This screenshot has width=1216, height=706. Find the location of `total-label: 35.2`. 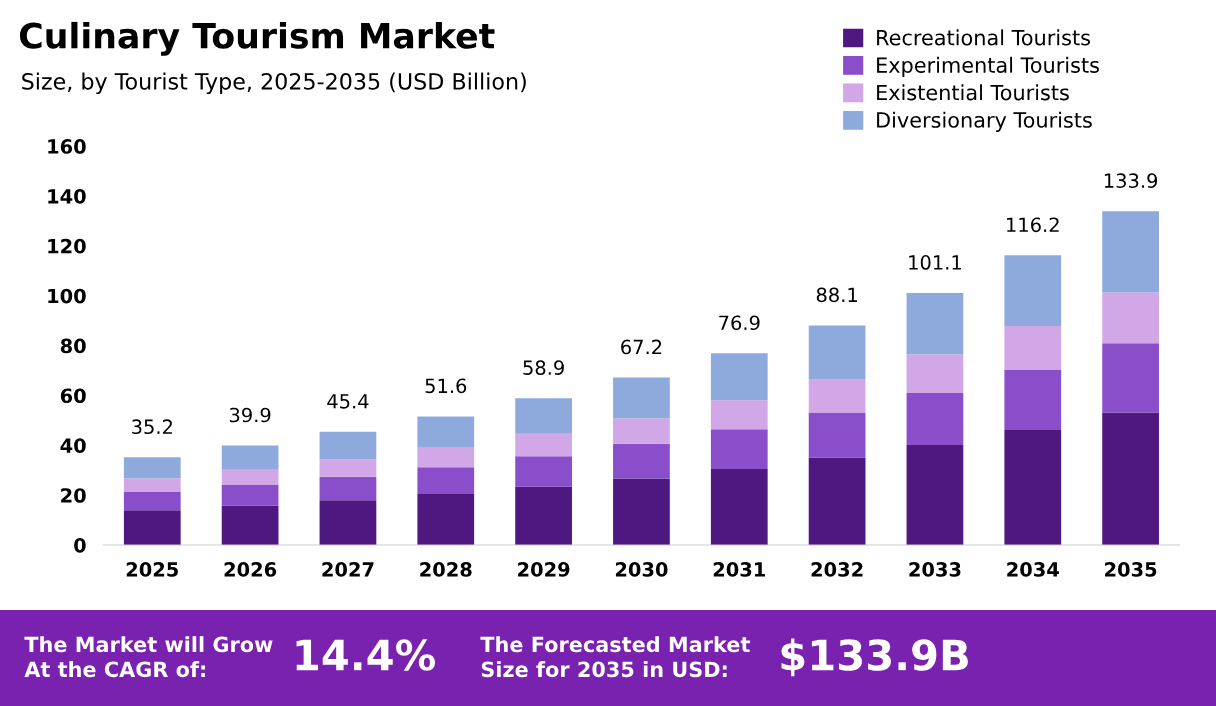

total-label: 35.2 is located at coordinates (152, 427).